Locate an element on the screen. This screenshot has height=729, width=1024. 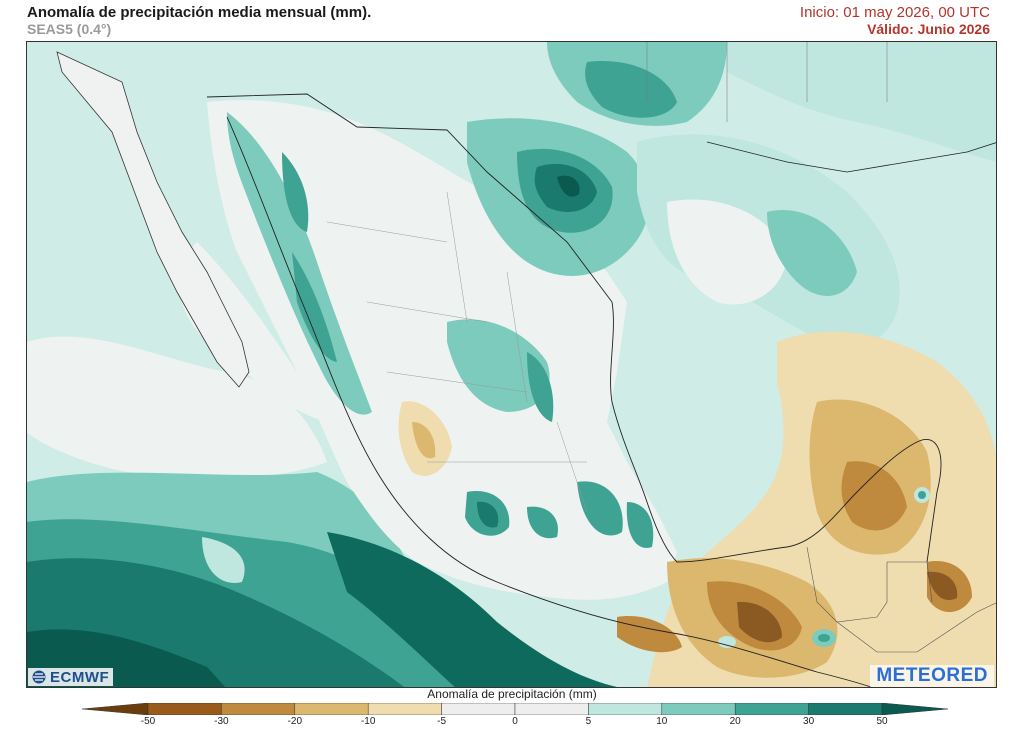
coahuila-core is located at coordinates (568, 186).